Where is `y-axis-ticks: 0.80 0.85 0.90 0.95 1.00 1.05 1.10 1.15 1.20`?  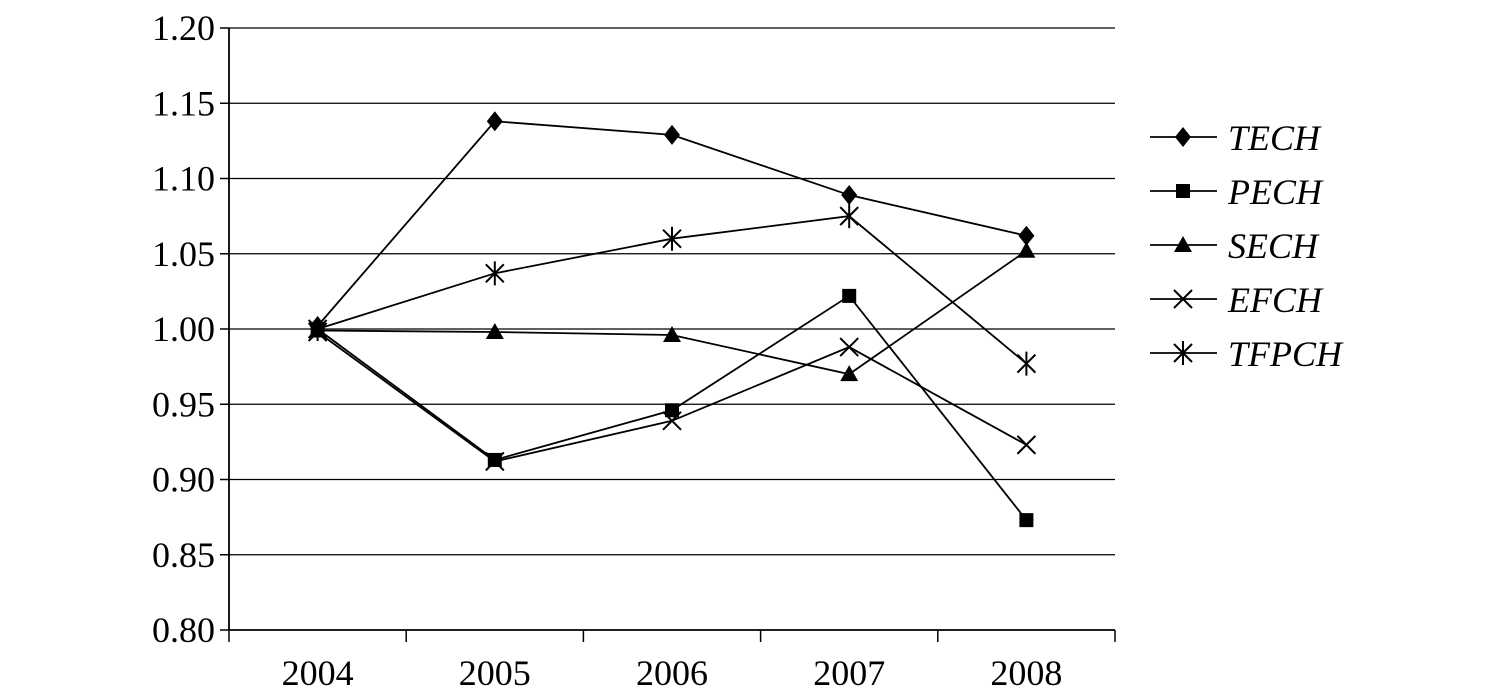
y-axis-ticks: 0.80 0.85 0.90 0.95 1.00 1.05 1.10 1.15 1.20 is located at coordinates (190, 329).